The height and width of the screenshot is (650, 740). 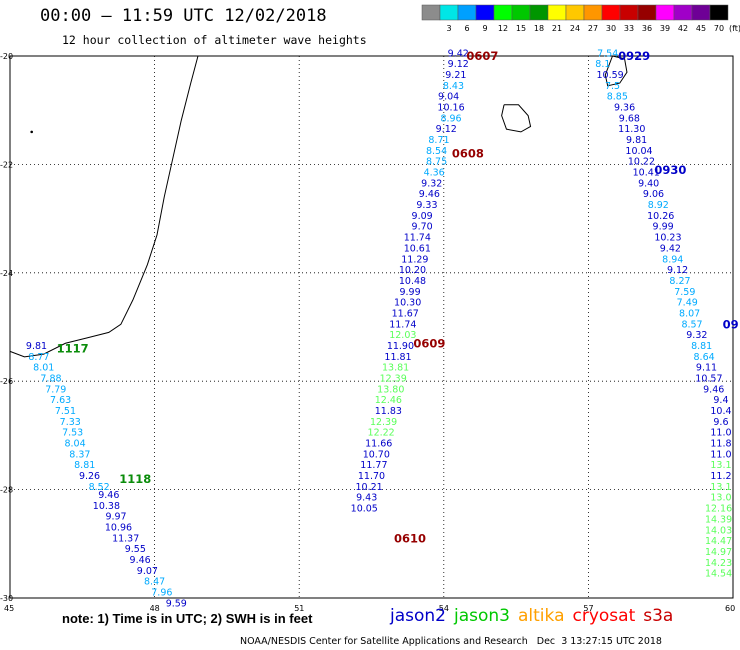 What do you see at coordinates (417, 238) in the screenshot?
I see `wave-height-label: 11.74` at bounding box center [417, 238].